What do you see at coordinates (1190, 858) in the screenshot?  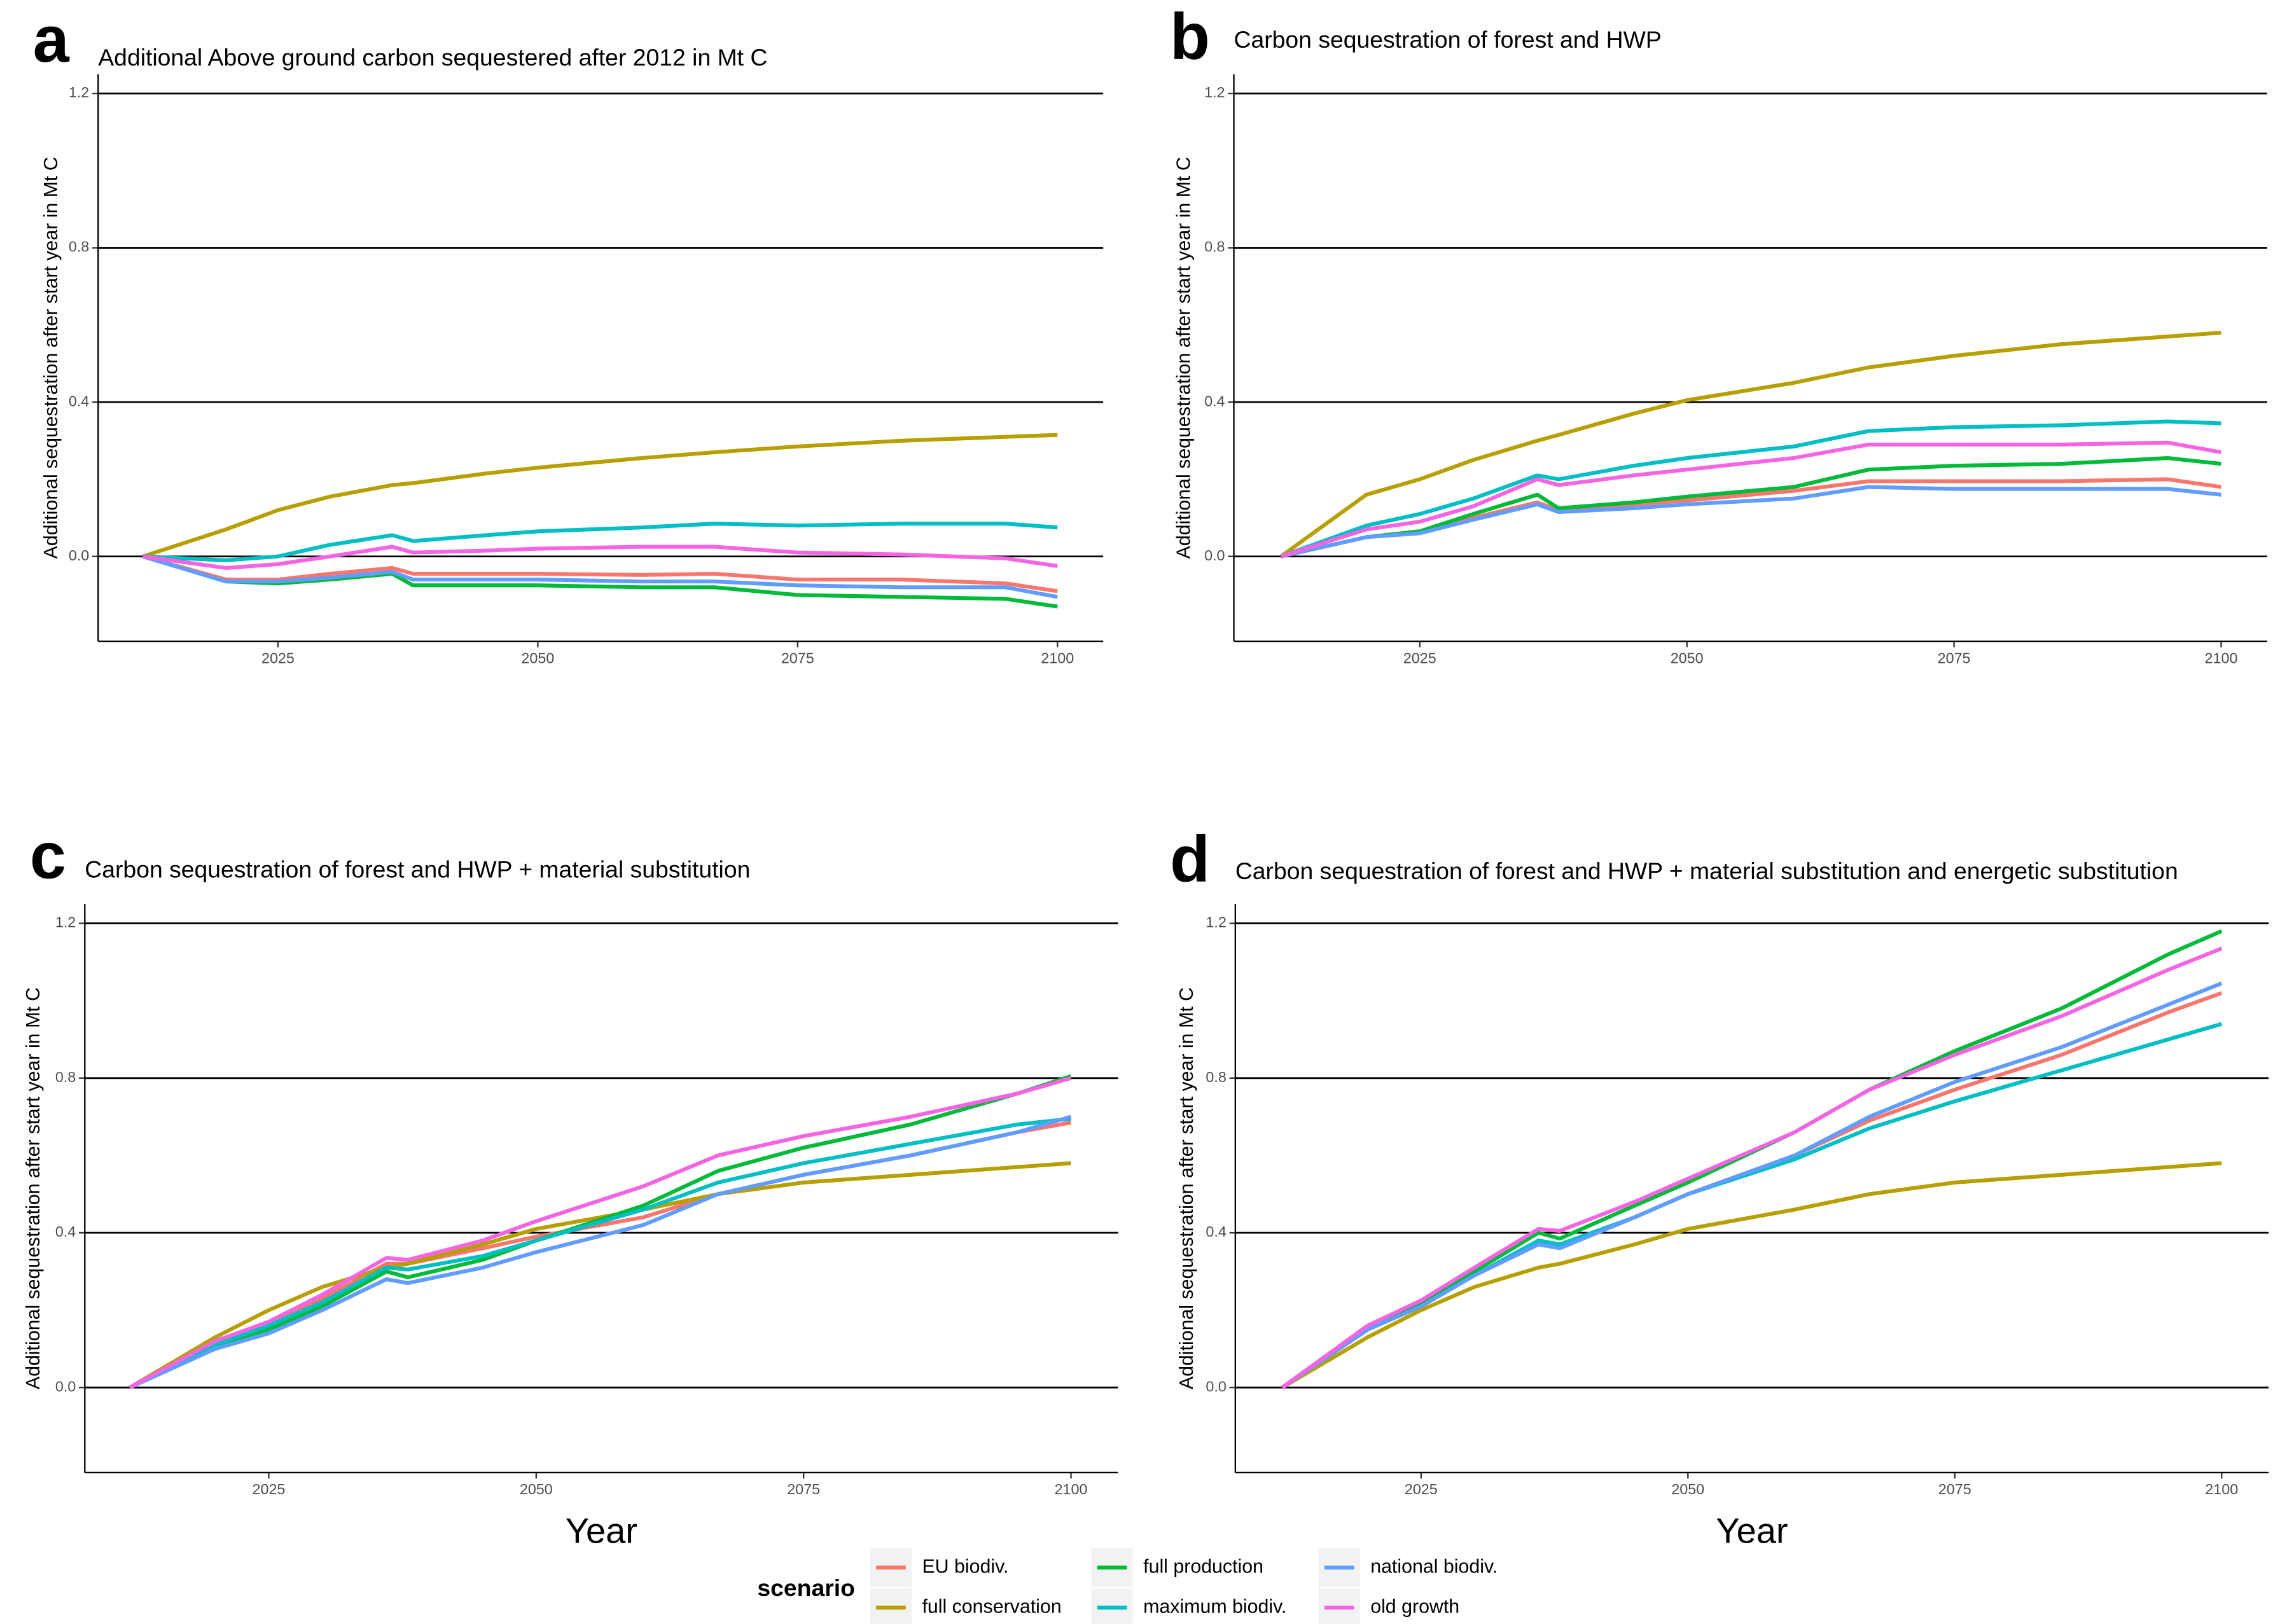 I see `panel-label: d` at bounding box center [1190, 858].